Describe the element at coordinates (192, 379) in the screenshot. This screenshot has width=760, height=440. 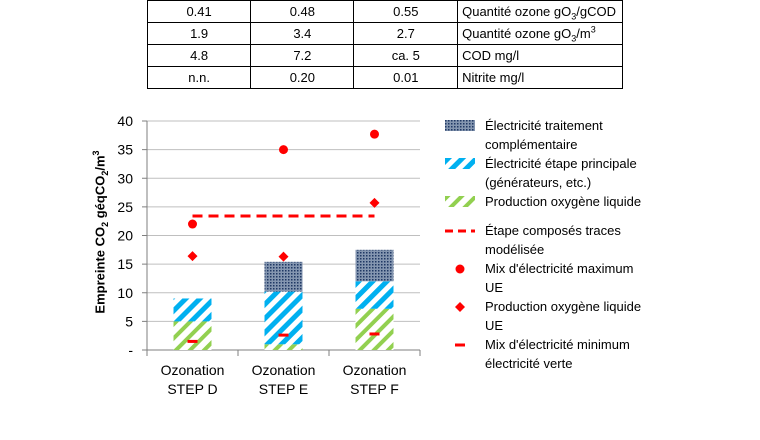
I see `x-category-label: Ozonation STEP D` at that location.